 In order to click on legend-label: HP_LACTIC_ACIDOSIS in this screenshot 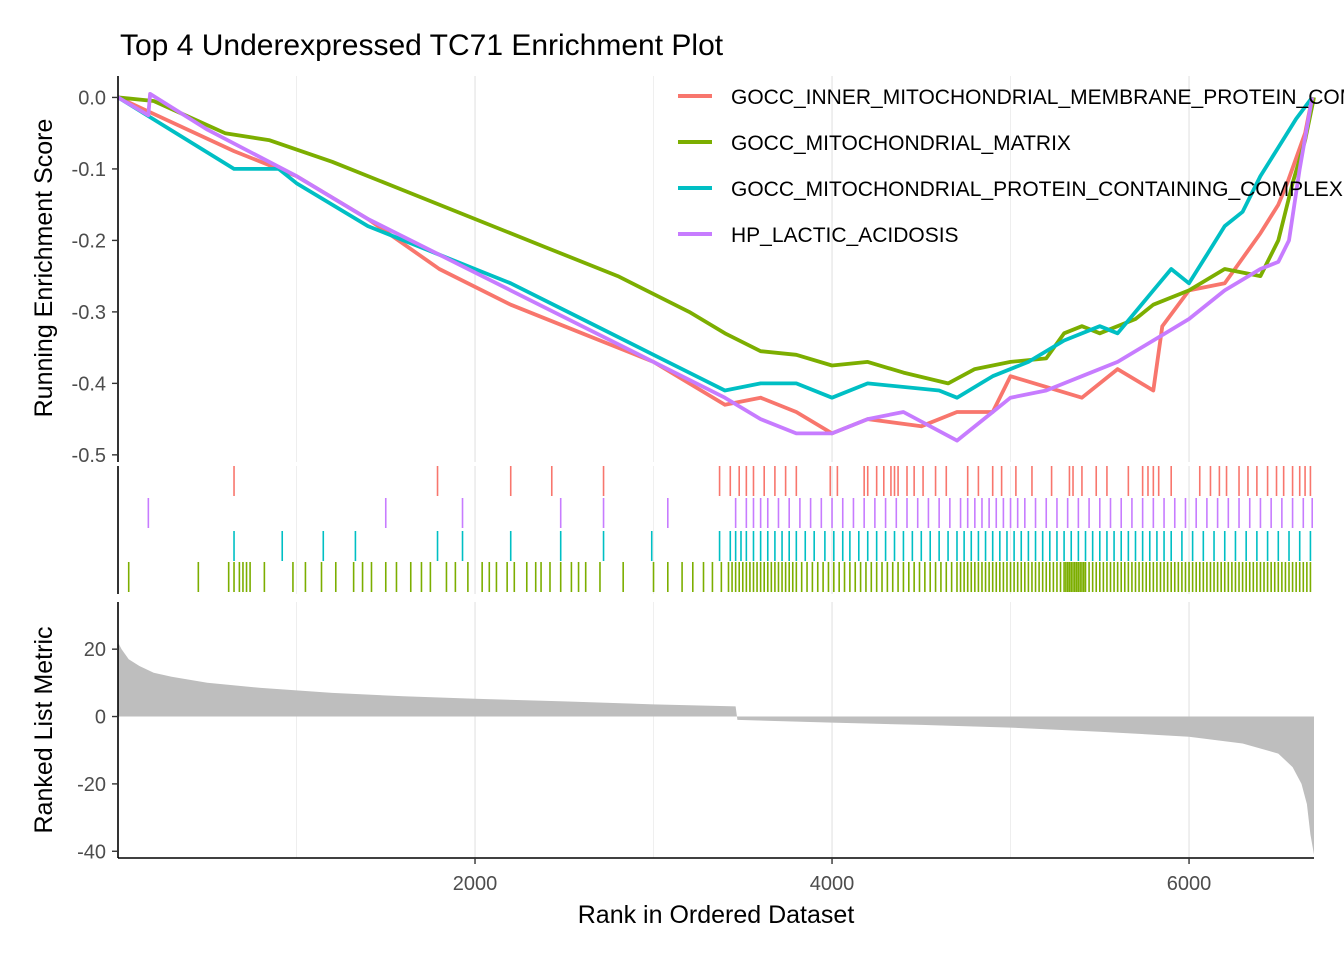, I will do `click(845, 235)`.